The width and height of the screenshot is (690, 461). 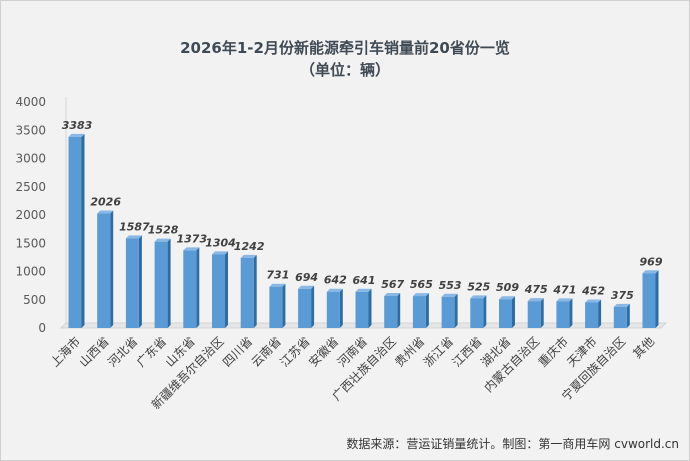 I want to click on y-tick-label: 3000, so click(x=30, y=159).